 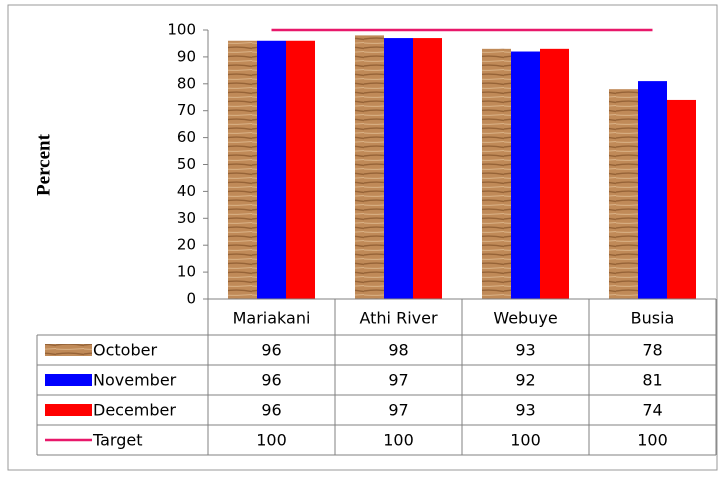 What do you see at coordinates (525, 380) in the screenshot?
I see `table-value: 92` at bounding box center [525, 380].